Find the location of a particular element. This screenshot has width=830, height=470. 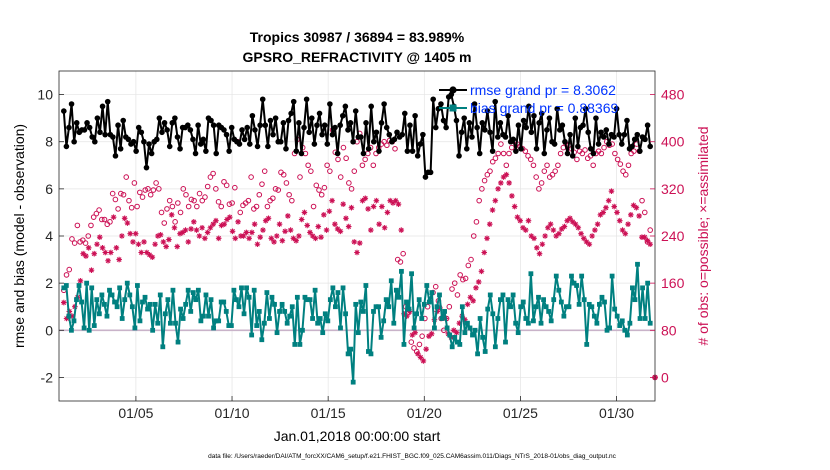

legend-rmse-marker is located at coordinates (453, 90).